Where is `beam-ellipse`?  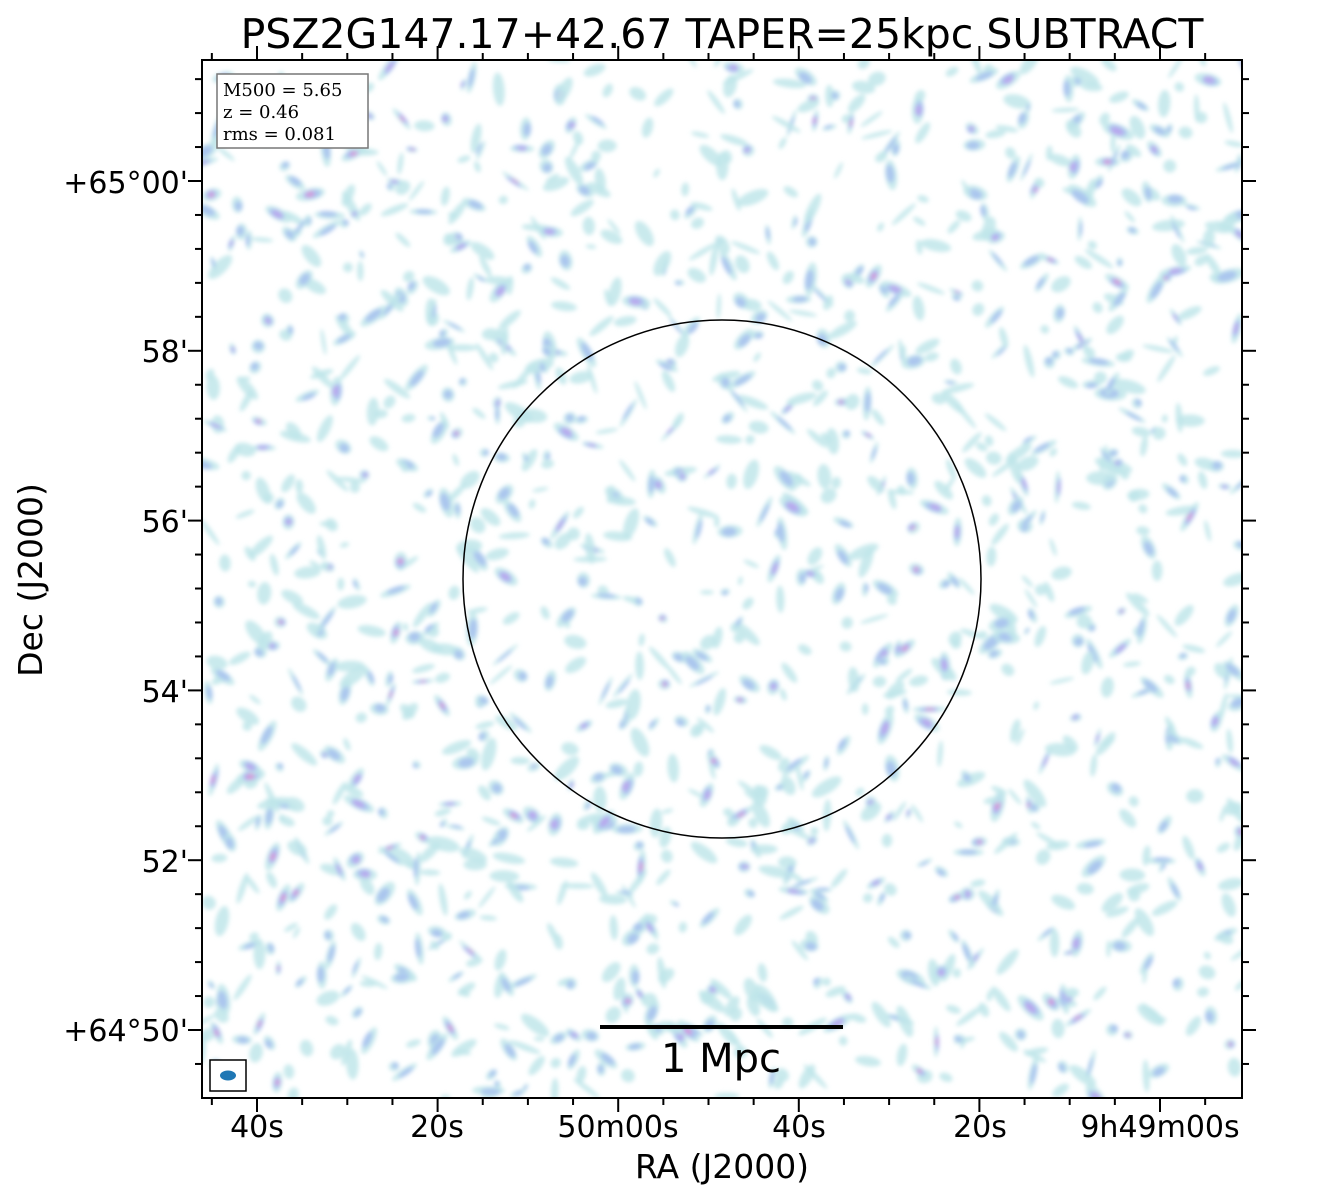
beam-ellipse is located at coordinates (228, 1075).